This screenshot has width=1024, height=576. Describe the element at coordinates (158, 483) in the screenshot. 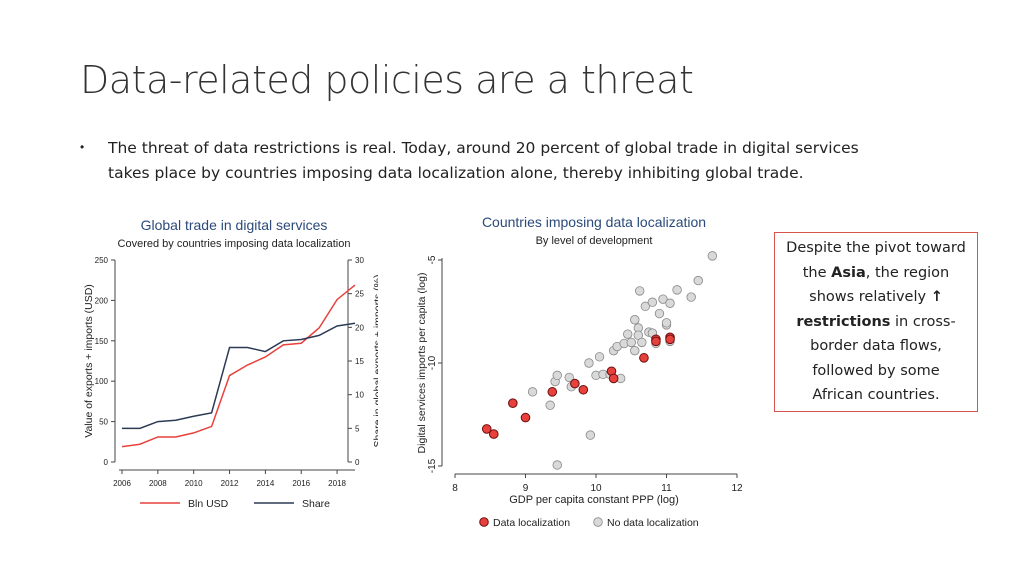

I see `x-tick-label: 2008` at that location.